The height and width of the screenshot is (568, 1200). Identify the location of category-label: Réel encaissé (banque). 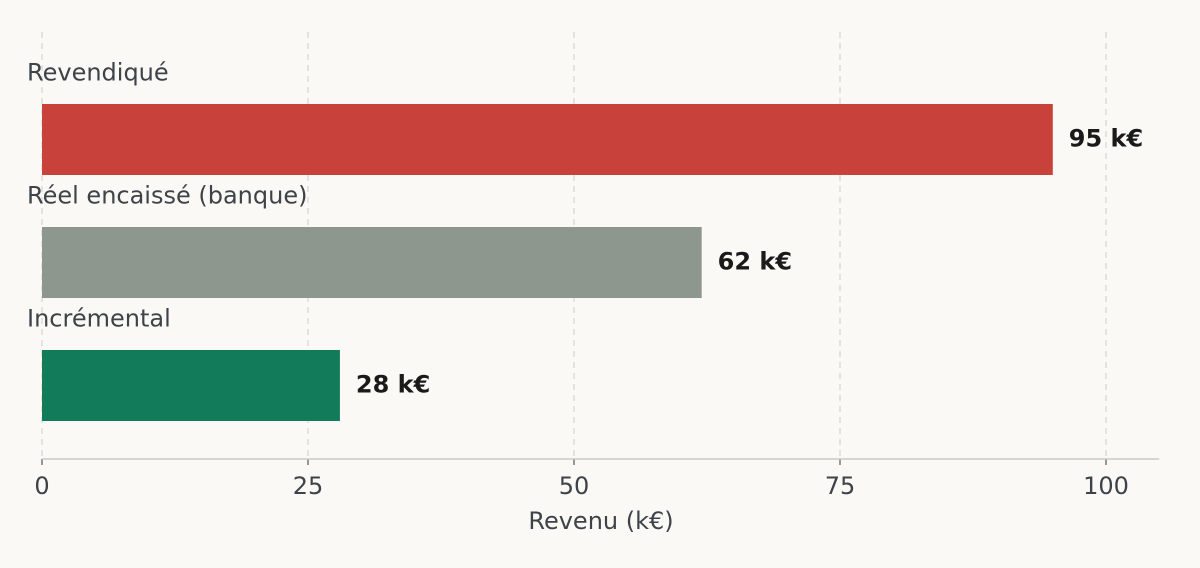
(167, 196).